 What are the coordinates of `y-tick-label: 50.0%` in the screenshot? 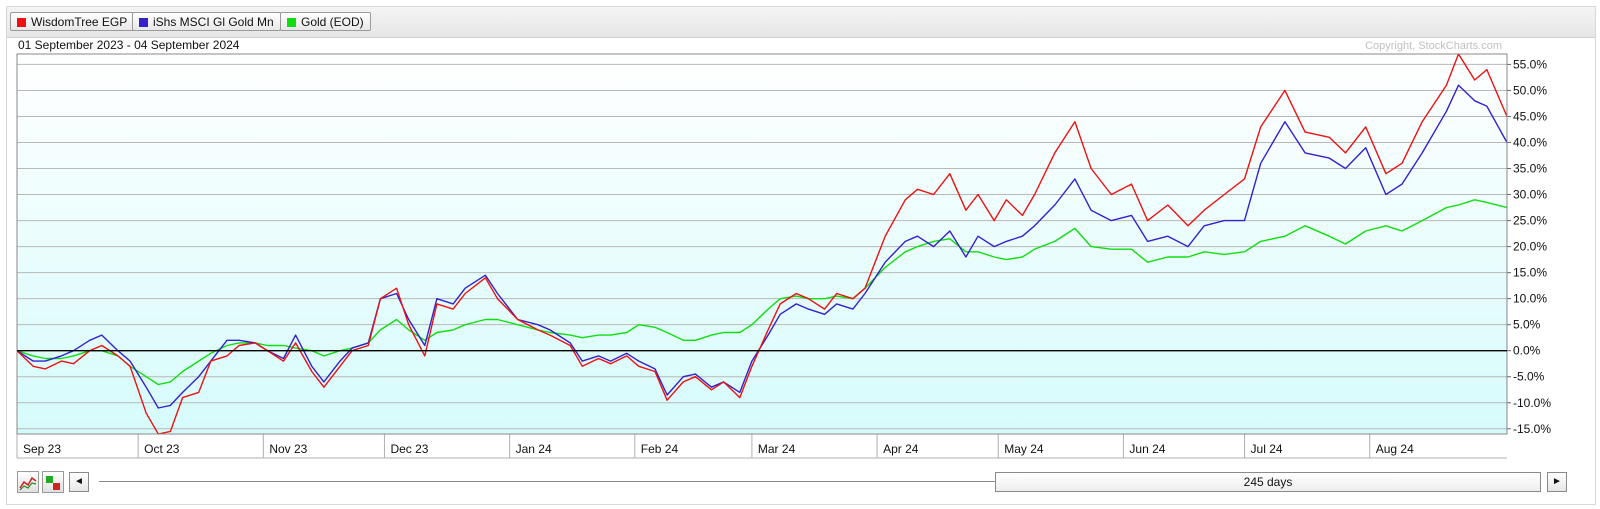 It's located at (1530, 90).